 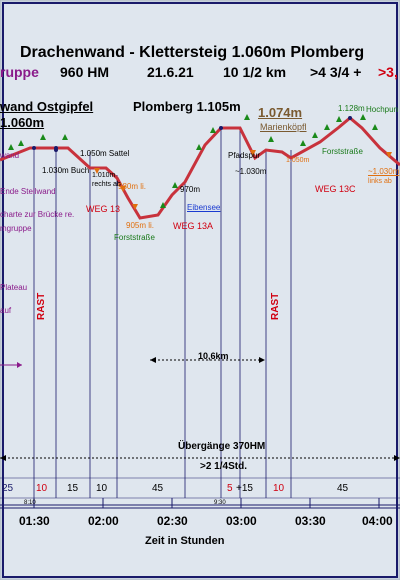 What do you see at coordinates (140, 225) in the screenshot?
I see `note-905: 905m li.` at bounding box center [140, 225].